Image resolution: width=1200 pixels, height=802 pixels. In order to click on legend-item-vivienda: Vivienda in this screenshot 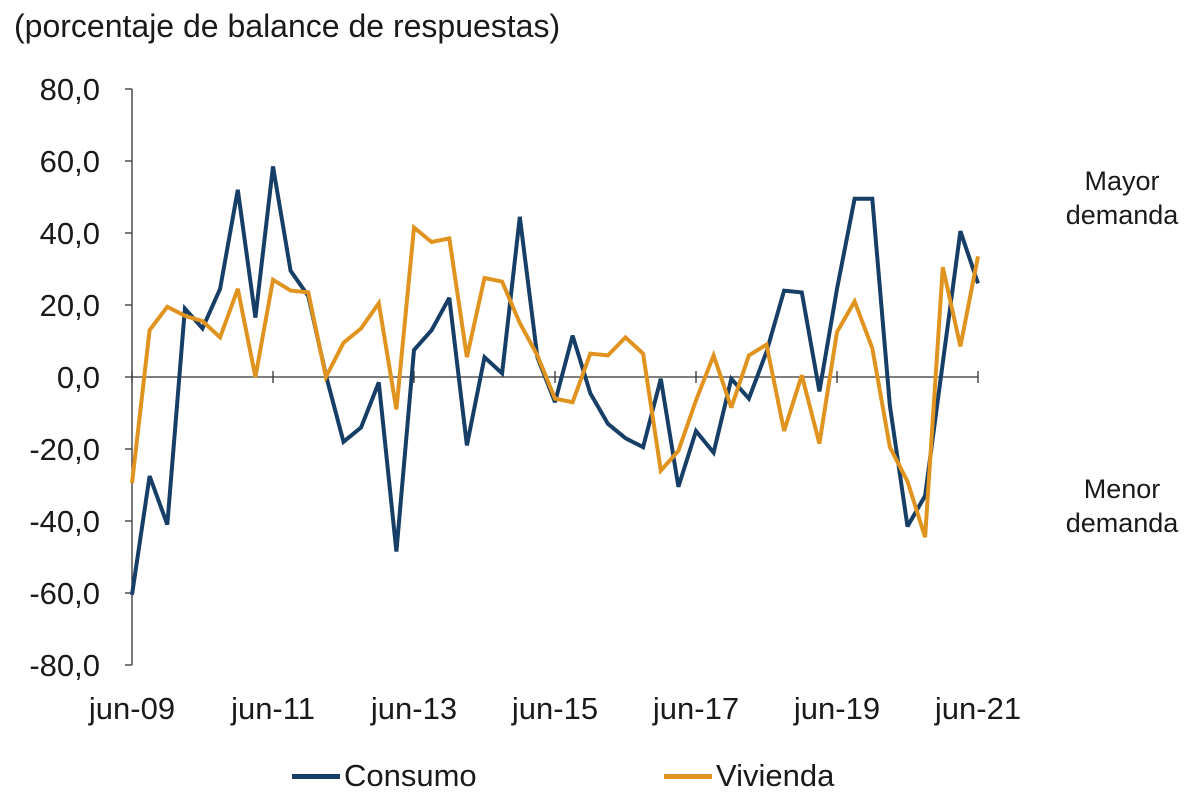, I will do `click(749, 776)`.